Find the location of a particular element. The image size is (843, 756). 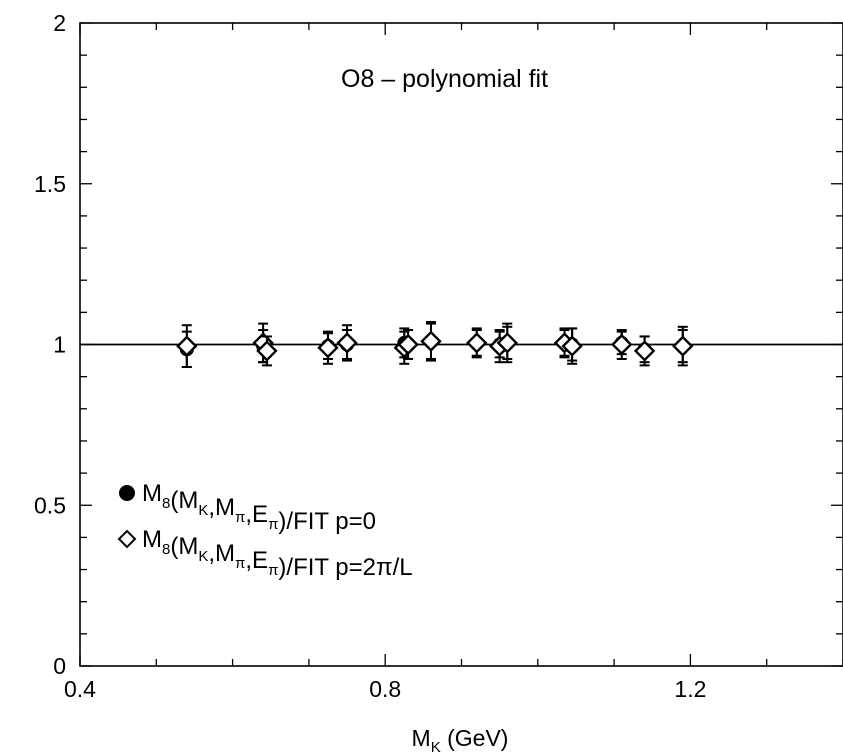

y-tick-label: 2 is located at coordinates (59, 23).